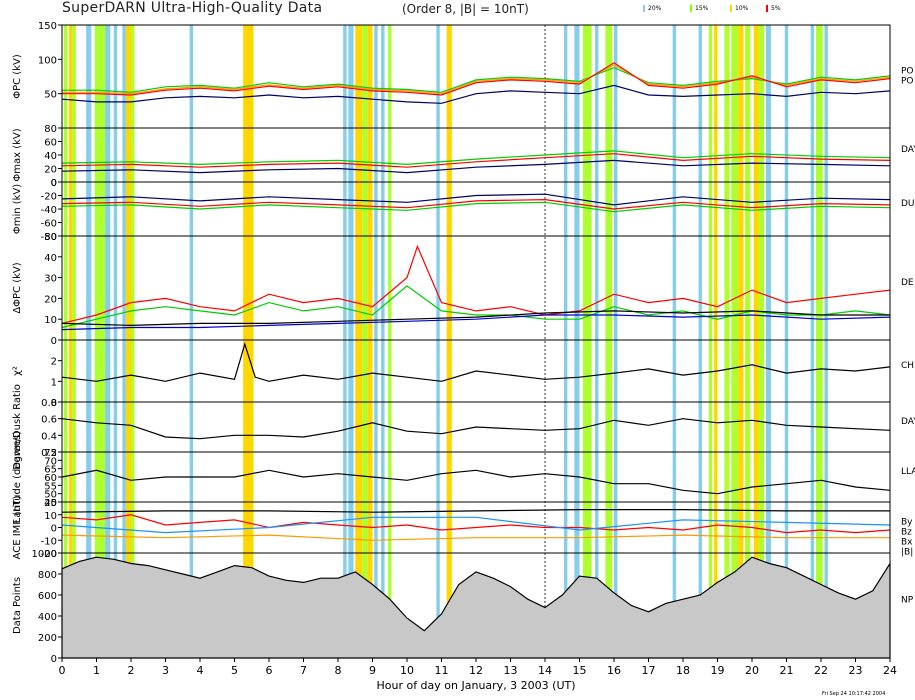  I want to click on x-tick-label: 3, so click(165, 670).